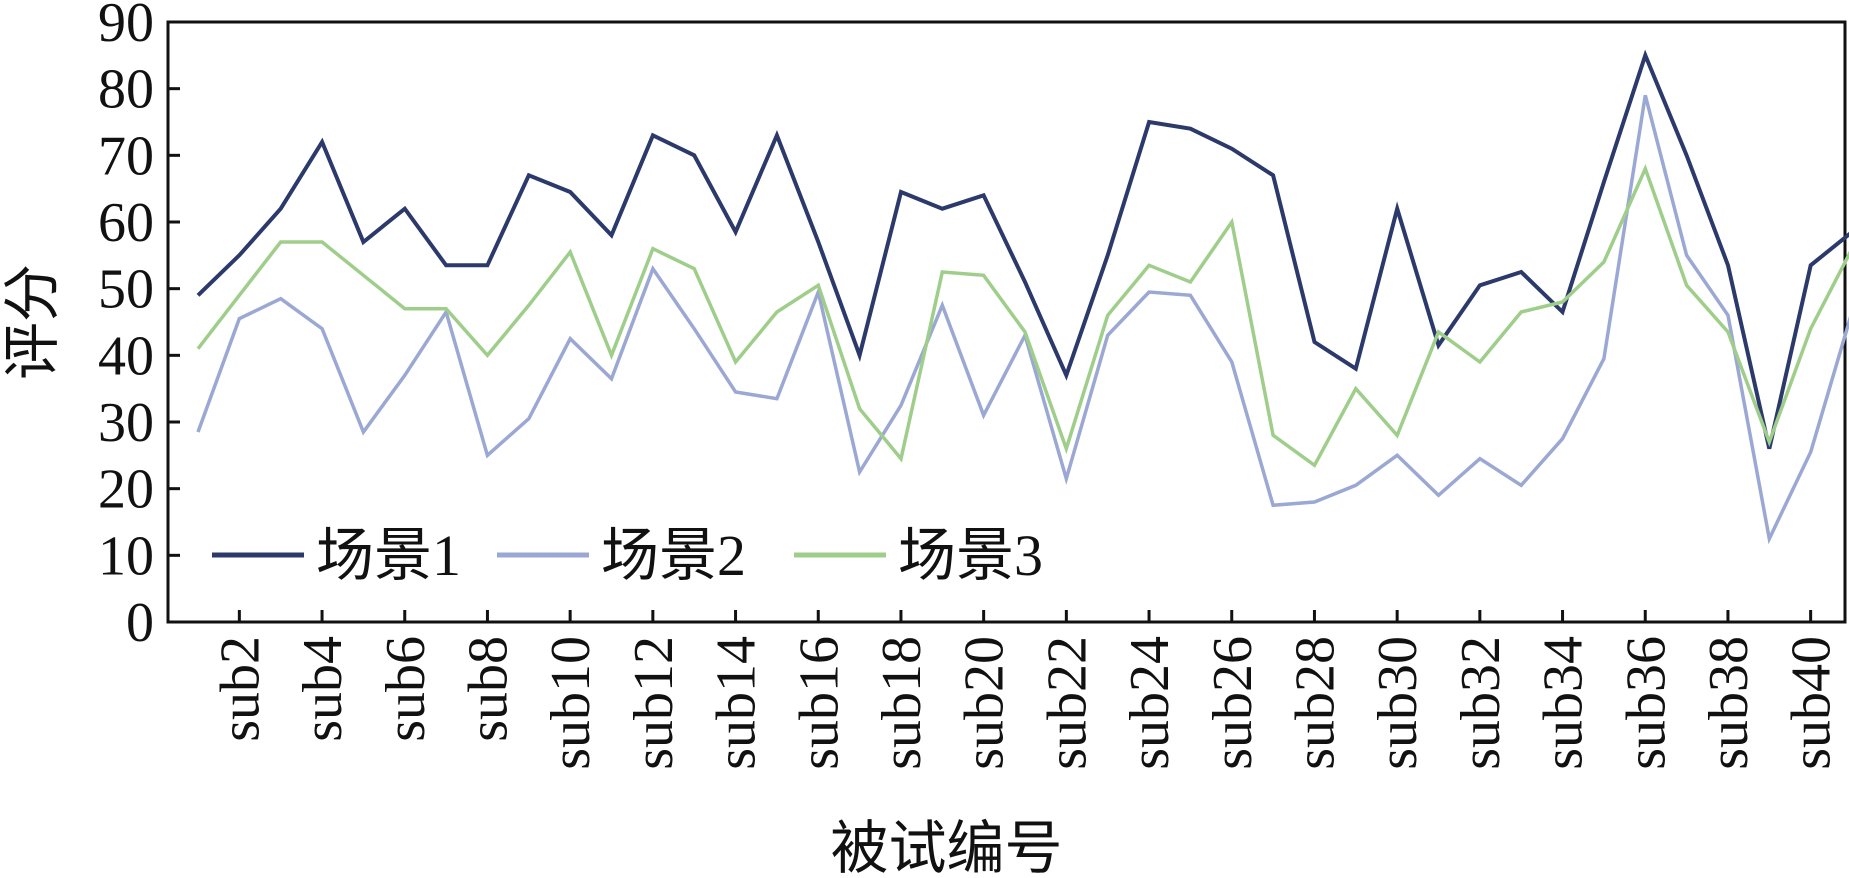  What do you see at coordinates (819, 703) in the screenshot?
I see `x-tick-label: sub16` at bounding box center [819, 703].